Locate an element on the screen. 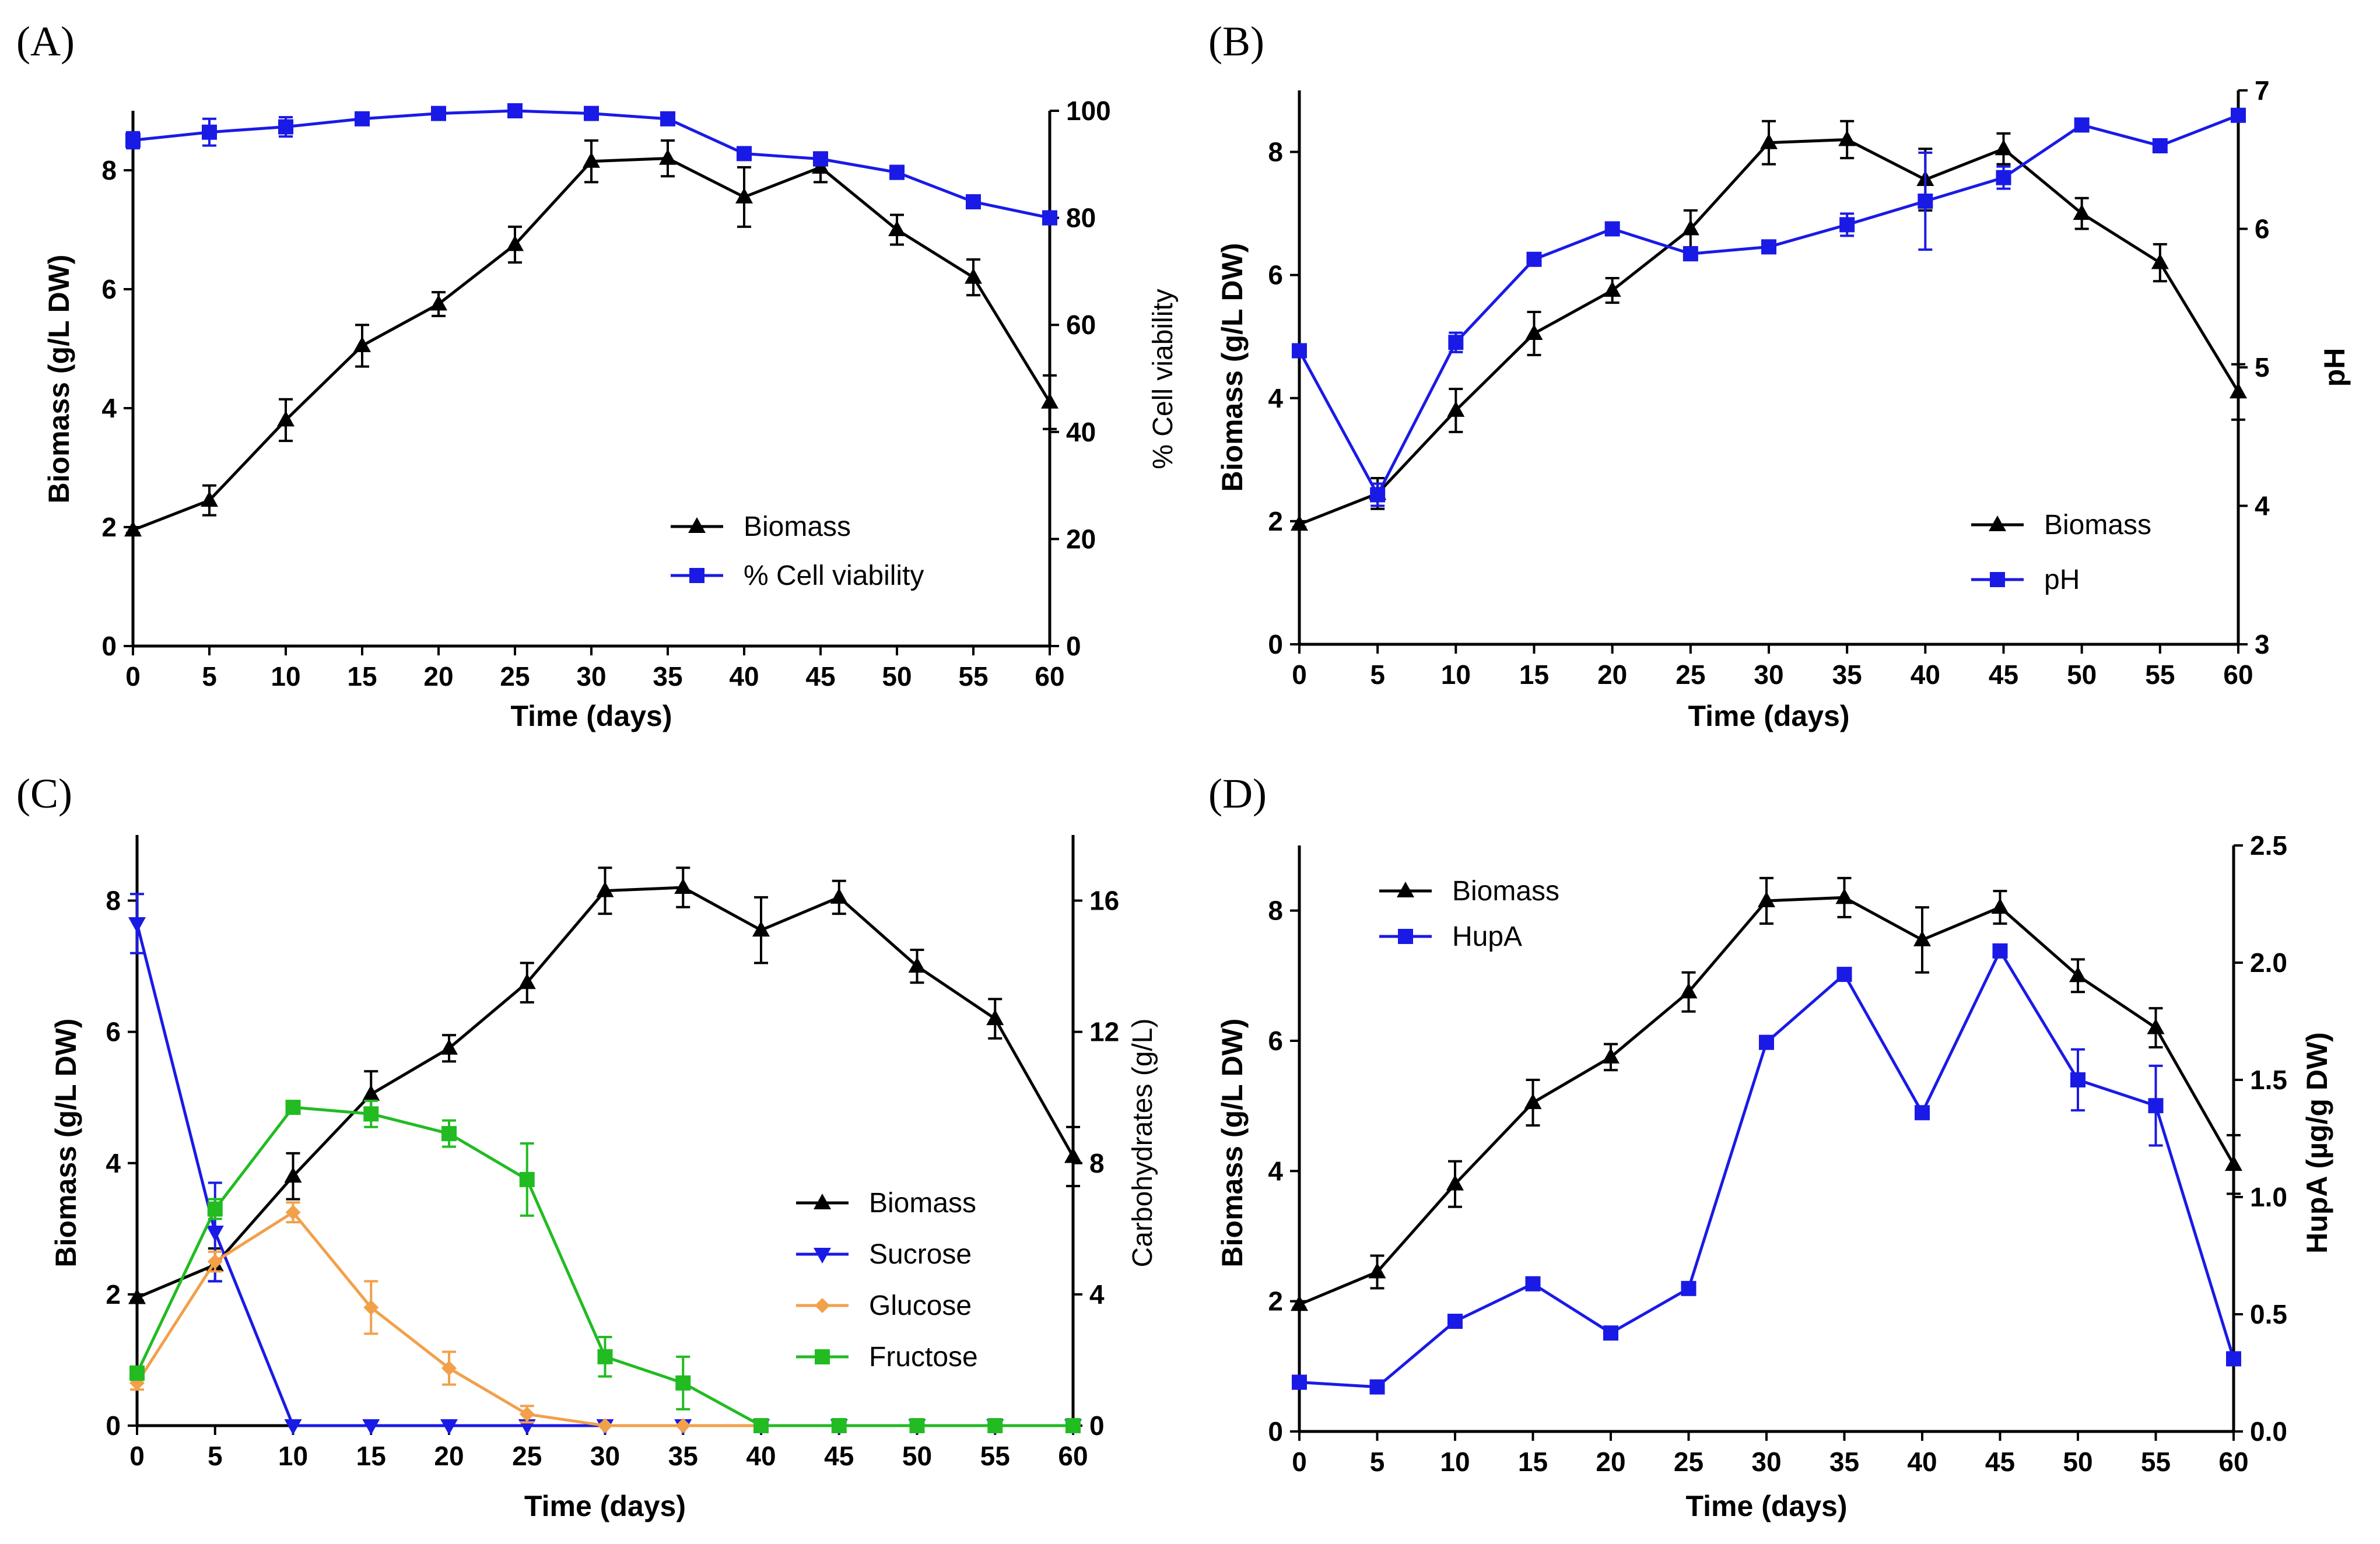  y-right-tick-label: 7 is located at coordinates (2262, 90).